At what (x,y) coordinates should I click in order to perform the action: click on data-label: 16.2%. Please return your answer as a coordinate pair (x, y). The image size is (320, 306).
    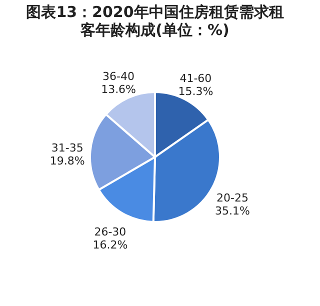
    Looking at the image, I should click on (110, 245).